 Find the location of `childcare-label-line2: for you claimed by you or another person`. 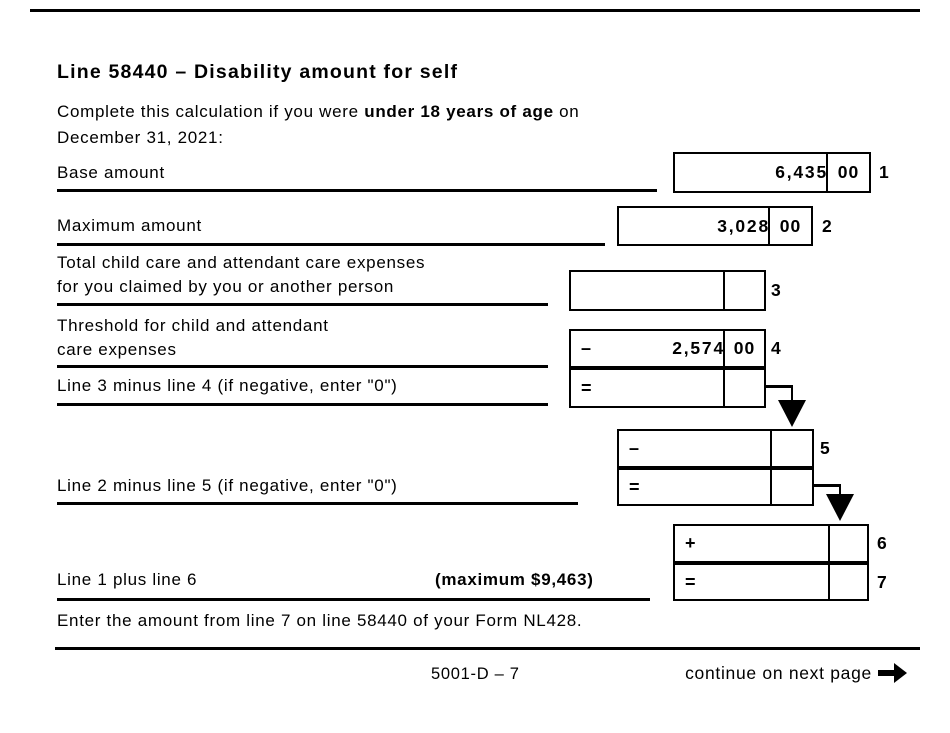

childcare-label-line2: for you claimed by you or another person is located at coordinates (226, 286).